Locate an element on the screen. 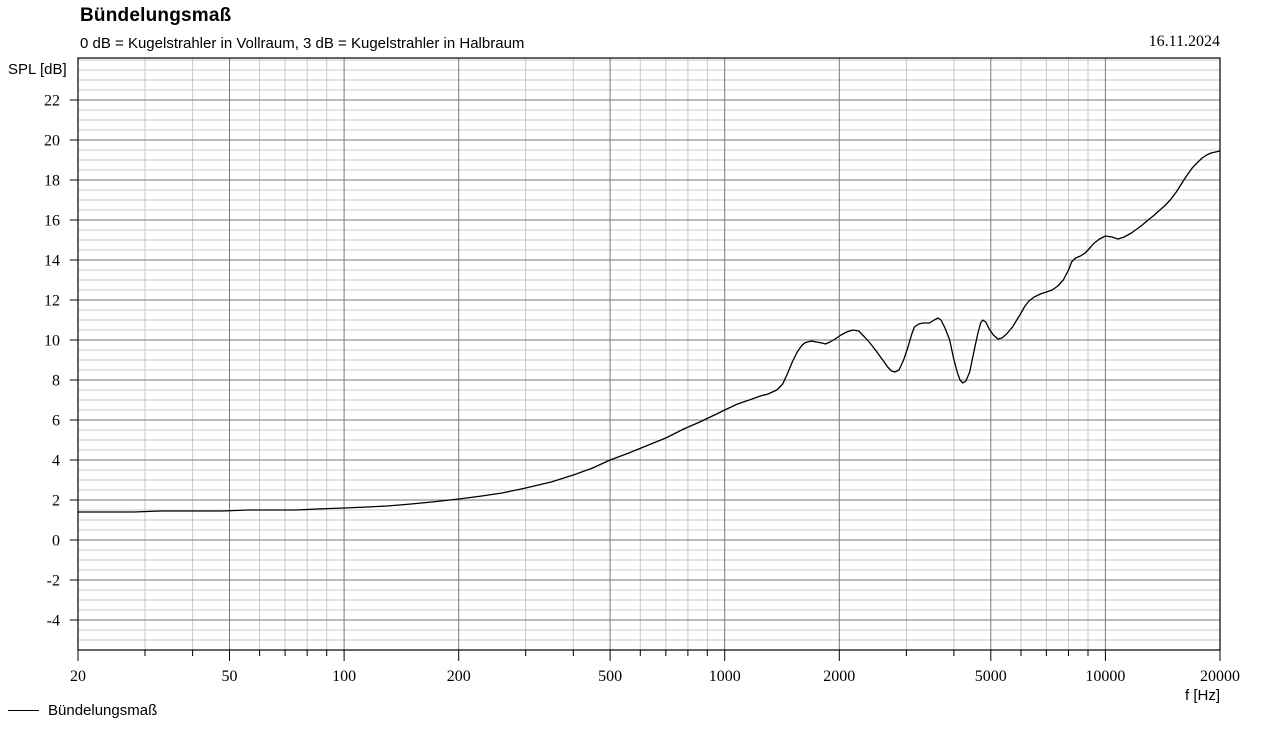 This screenshot has width=1278, height=752. y-tick-label: 0 is located at coordinates (56, 541).